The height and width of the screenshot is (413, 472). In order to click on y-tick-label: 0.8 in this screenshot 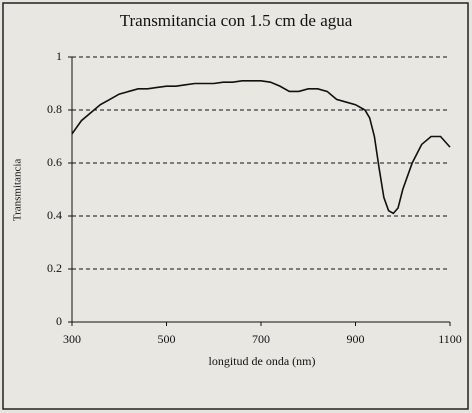, I will do `click(54, 109)`.